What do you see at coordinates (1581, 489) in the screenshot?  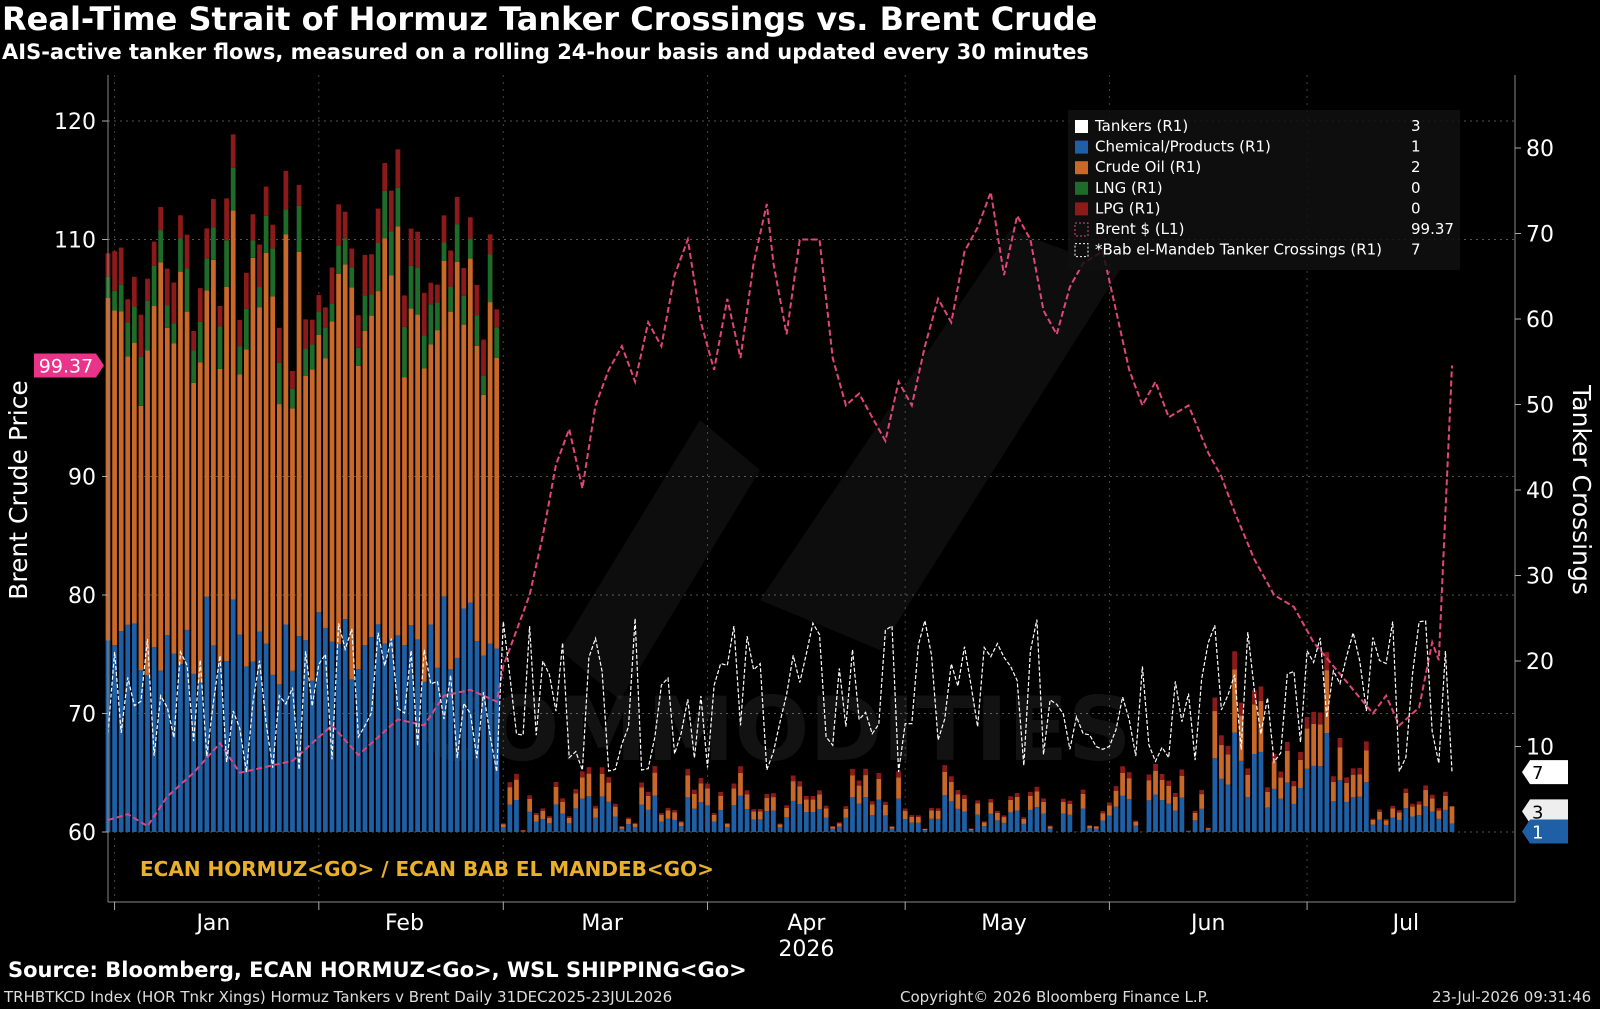 I see `right-axis-title: Tanker Crossings` at bounding box center [1581, 489].